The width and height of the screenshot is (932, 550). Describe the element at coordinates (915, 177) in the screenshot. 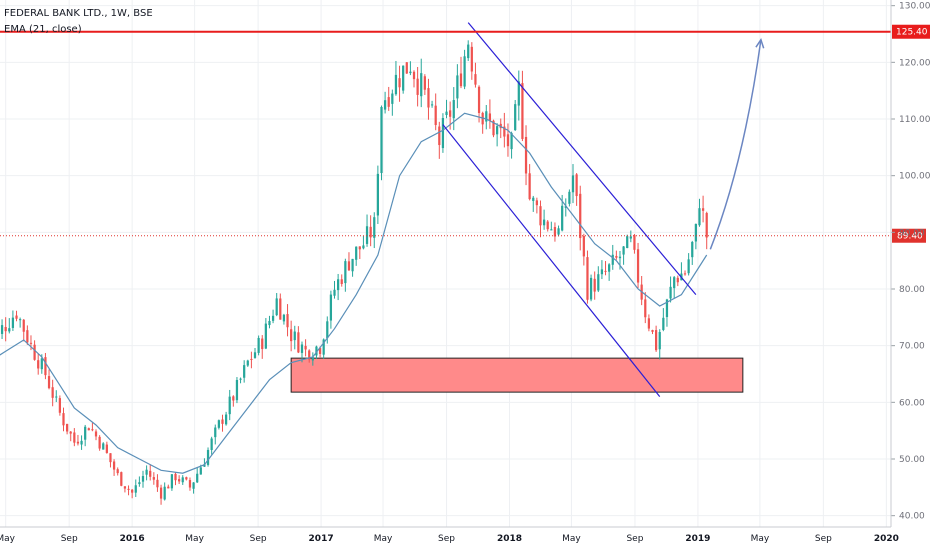

I see `y-tick-label: 100.00` at that location.